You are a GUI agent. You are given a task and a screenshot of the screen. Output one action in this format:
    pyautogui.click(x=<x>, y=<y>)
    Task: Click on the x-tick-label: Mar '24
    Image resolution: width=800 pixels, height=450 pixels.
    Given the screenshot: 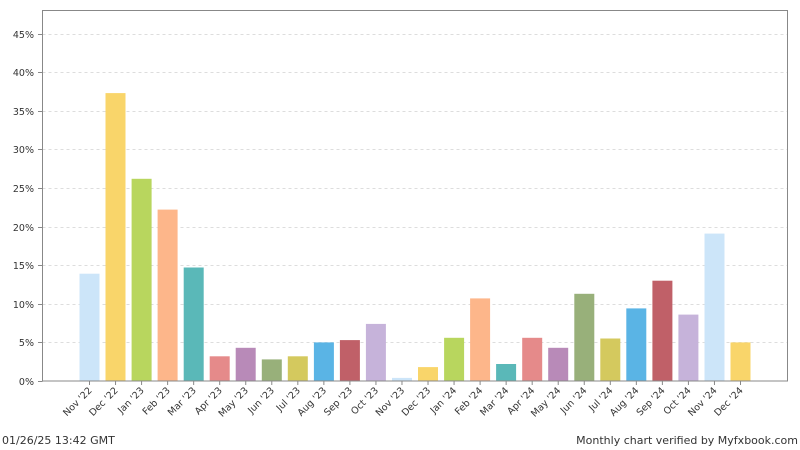 What is the action you would take?
    pyautogui.click(x=494, y=401)
    